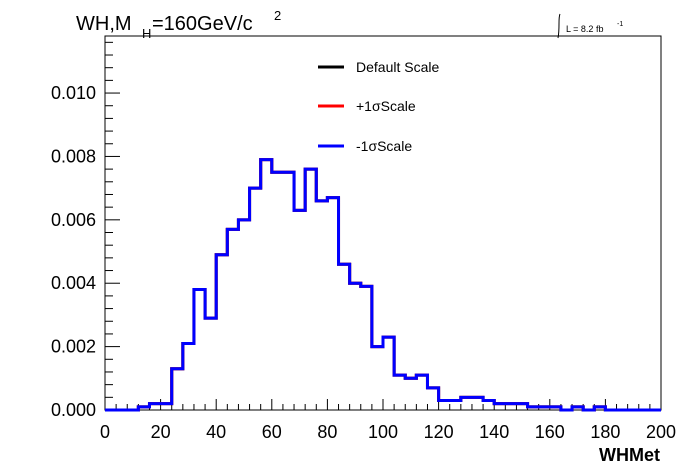 Image resolution: width=696 pixels, height=472 pixels. Describe the element at coordinates (605, 432) in the screenshot. I see `x-tick-label: 180` at that location.